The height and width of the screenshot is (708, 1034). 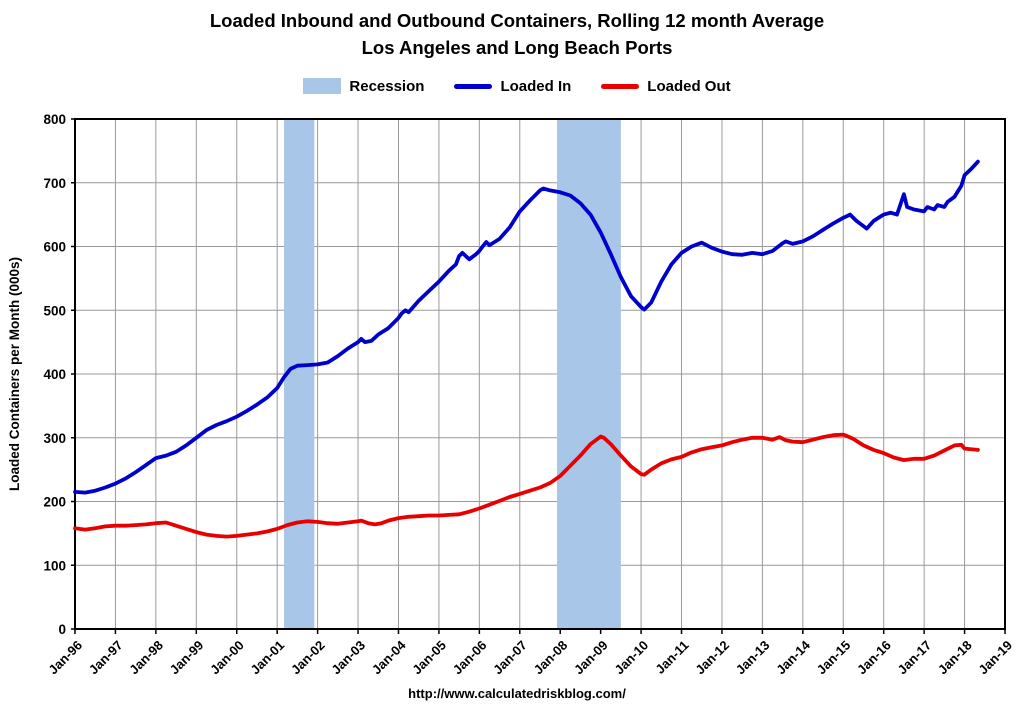 What do you see at coordinates (268, 658) in the screenshot?
I see `svg-text: Jan-01` at bounding box center [268, 658].